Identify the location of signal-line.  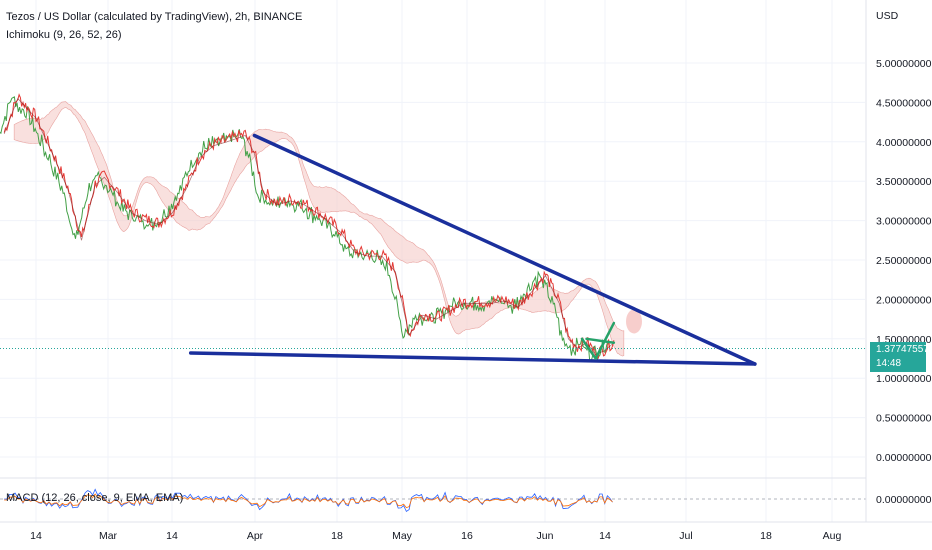
(308, 501).